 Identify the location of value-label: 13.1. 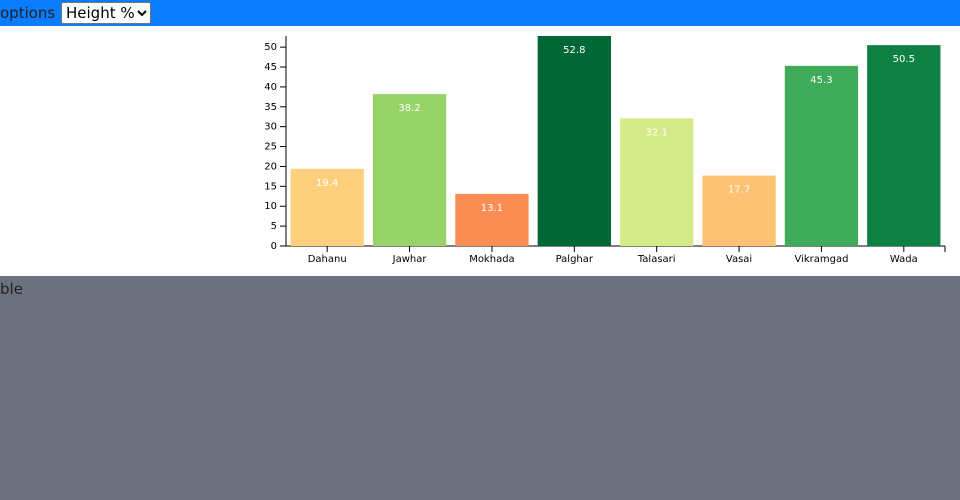
(492, 208).